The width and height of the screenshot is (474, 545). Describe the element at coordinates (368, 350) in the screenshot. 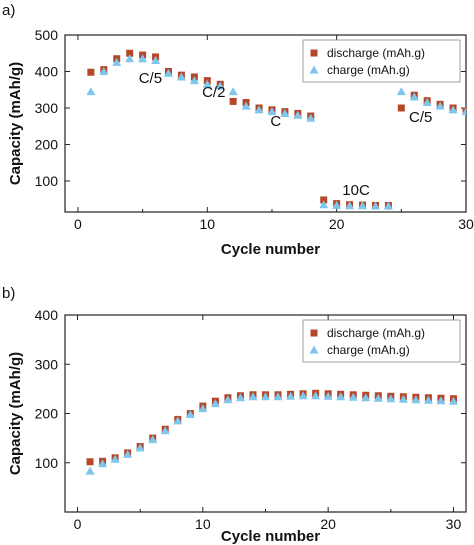

I see `legend-entry: charge (mAh.g)` at that location.